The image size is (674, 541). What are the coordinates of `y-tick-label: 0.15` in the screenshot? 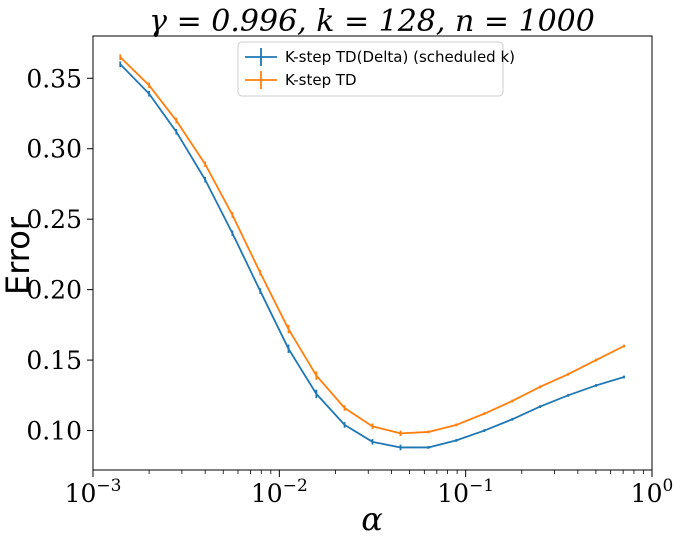 It's located at (54, 360).